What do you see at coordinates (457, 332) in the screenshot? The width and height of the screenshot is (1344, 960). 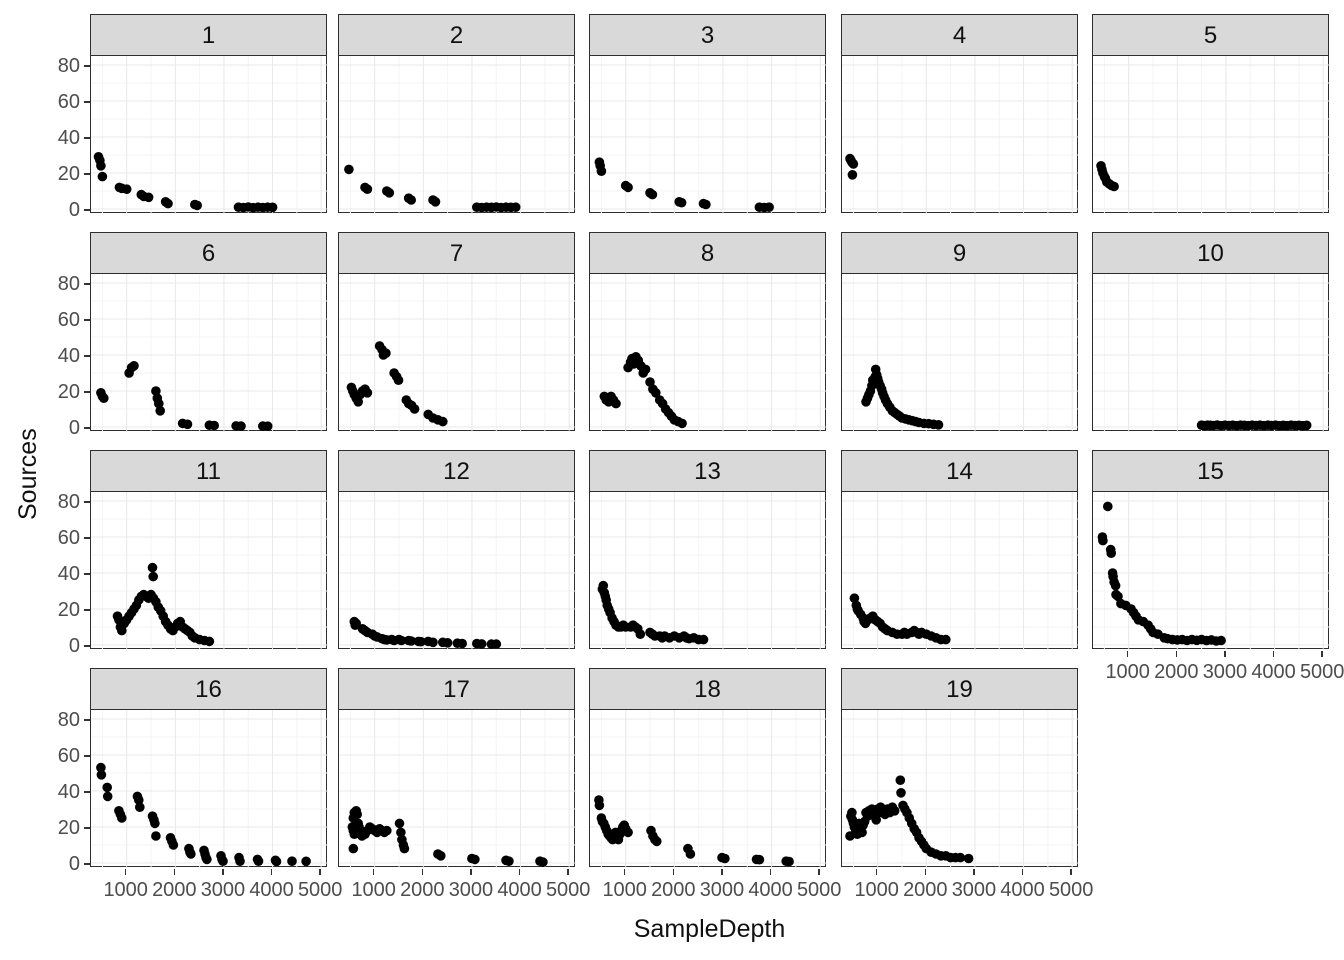 I see `facet-panel-7: 7` at bounding box center [457, 332].